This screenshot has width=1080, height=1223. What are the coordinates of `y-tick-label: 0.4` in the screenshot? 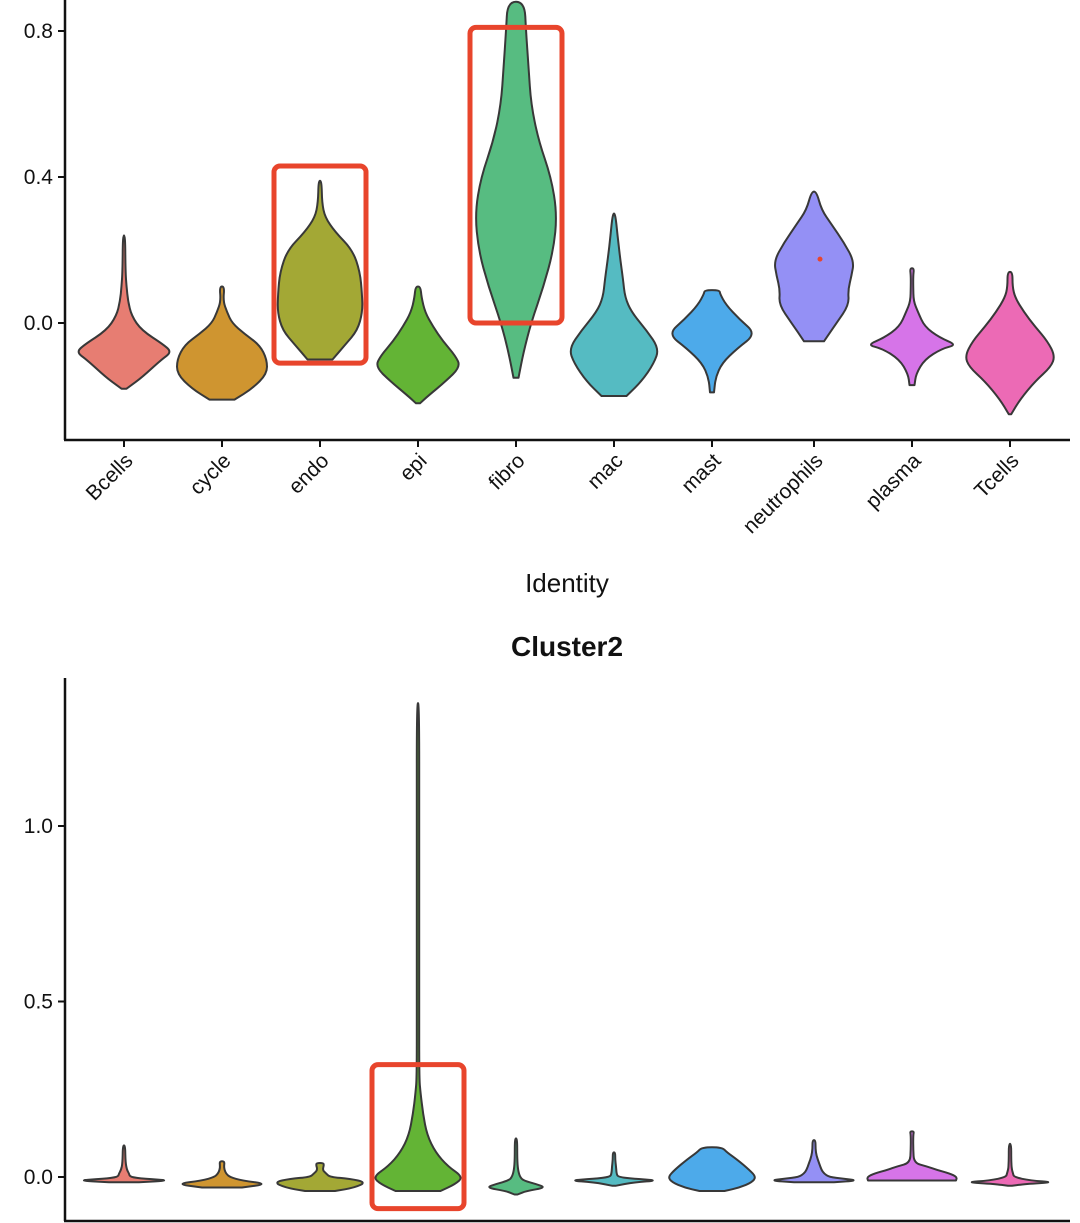 It's located at (39, 177).